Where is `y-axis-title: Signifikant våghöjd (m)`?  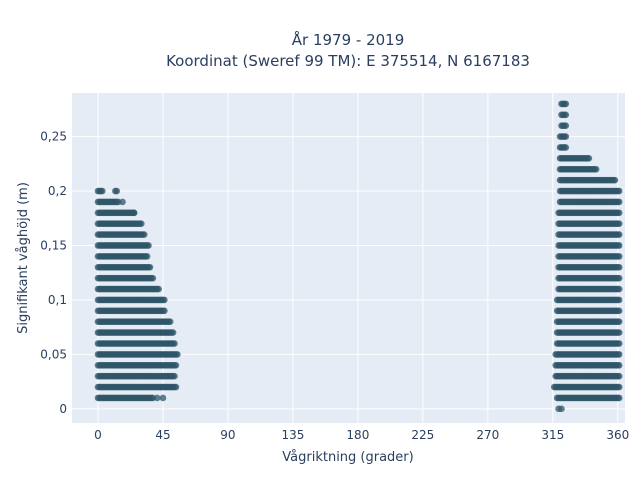 y-axis-title: Signifikant våghöjd (m) is located at coordinates (23, 258).